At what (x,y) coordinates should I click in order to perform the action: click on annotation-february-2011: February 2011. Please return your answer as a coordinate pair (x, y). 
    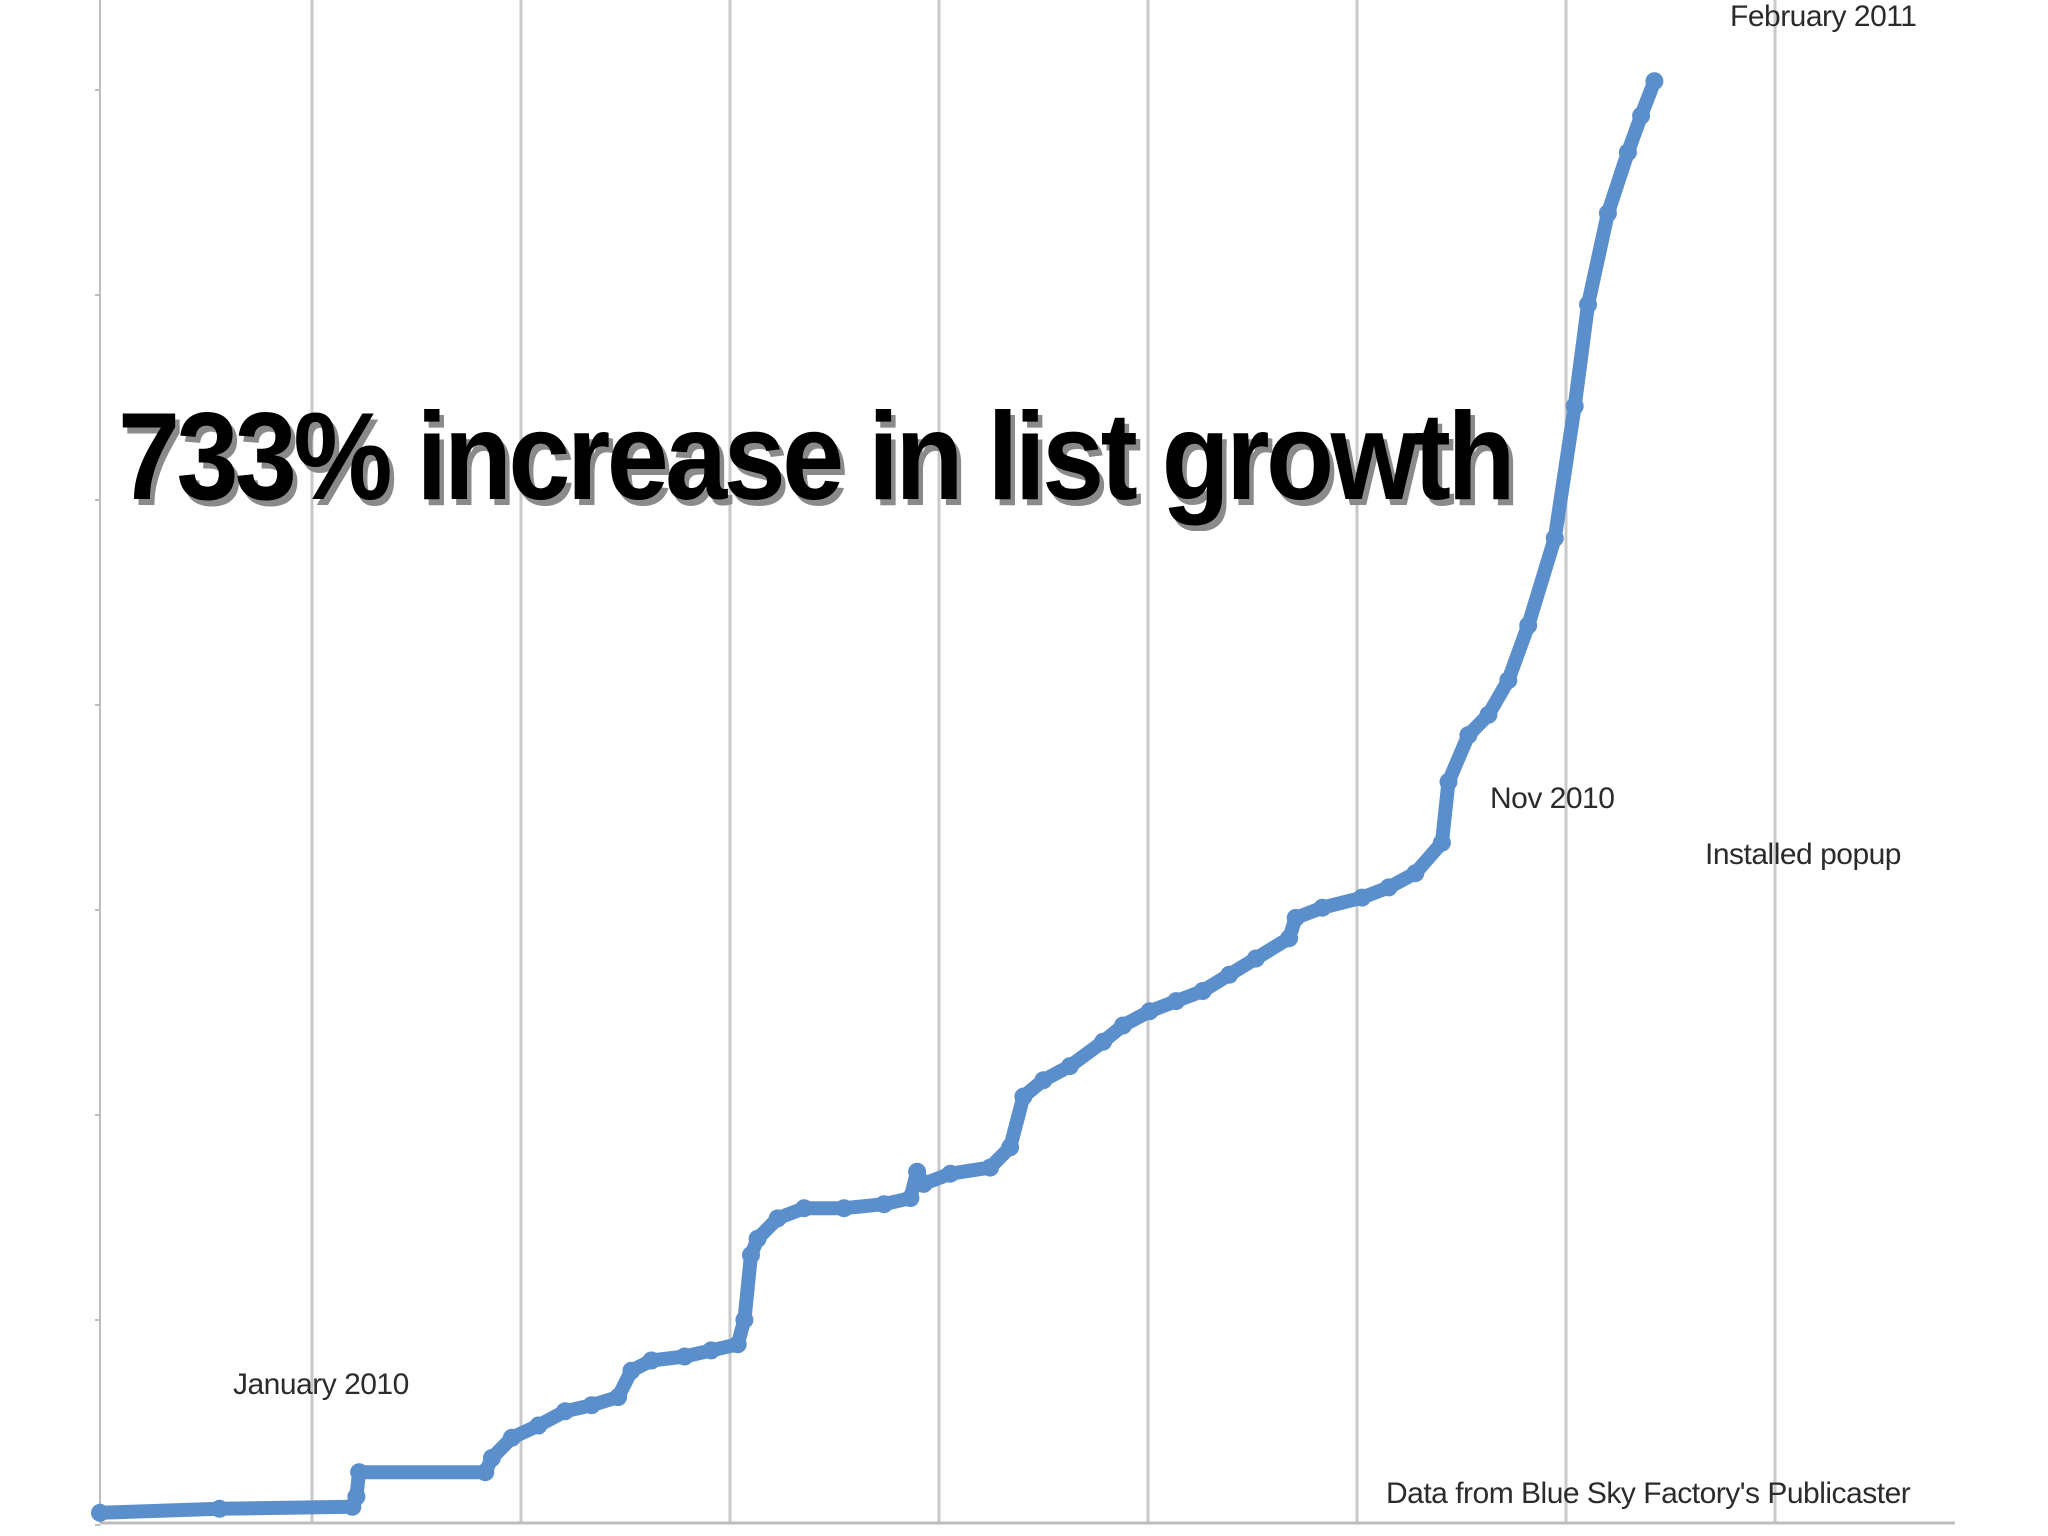
    Looking at the image, I should click on (1823, 16).